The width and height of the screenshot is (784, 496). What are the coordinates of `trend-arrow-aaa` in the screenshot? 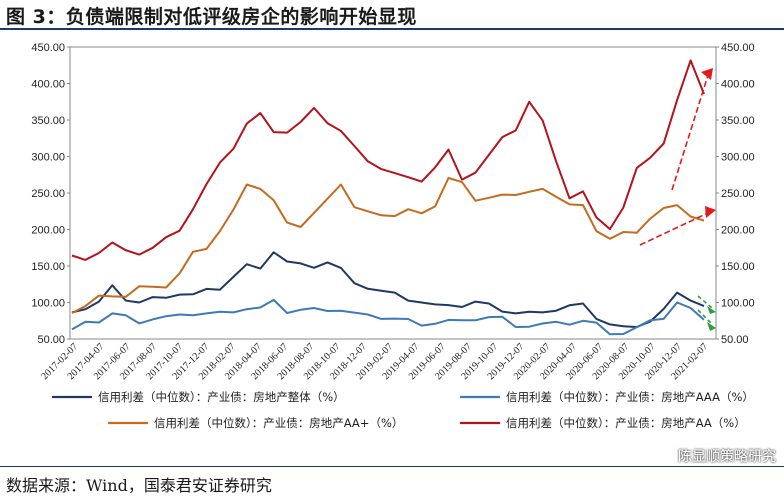 It's located at (705, 317).